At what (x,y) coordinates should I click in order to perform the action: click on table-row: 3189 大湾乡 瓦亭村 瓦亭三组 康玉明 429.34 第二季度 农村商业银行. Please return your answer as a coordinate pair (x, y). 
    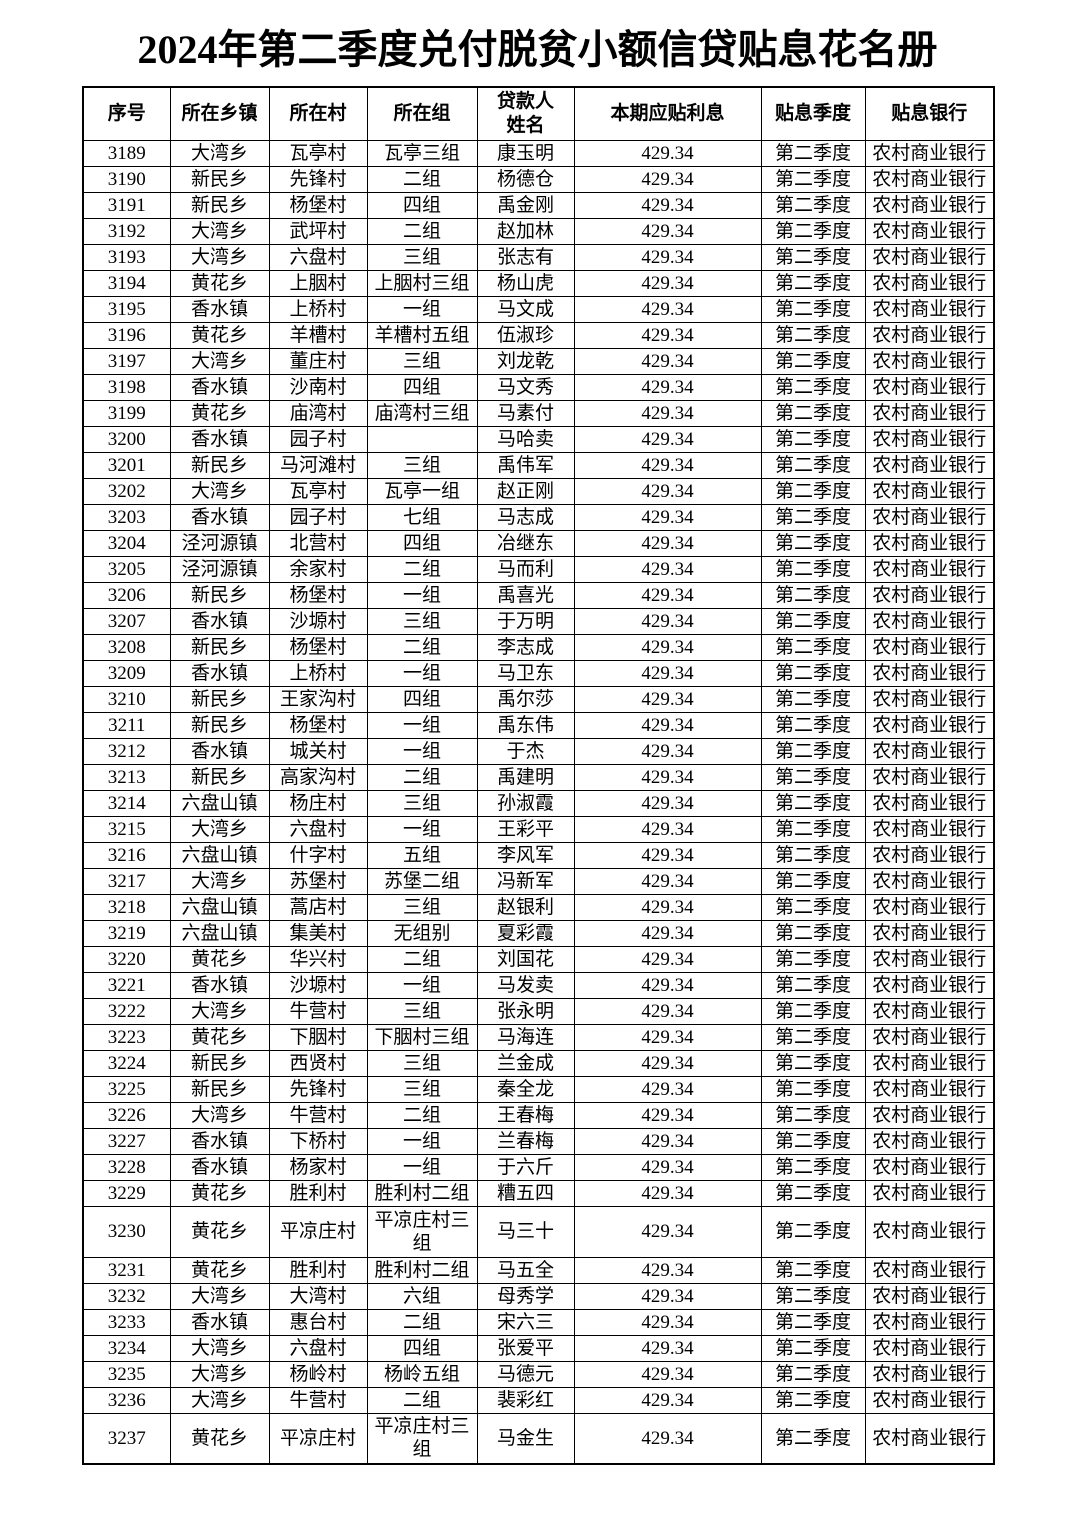
    Looking at the image, I should click on (538, 153).